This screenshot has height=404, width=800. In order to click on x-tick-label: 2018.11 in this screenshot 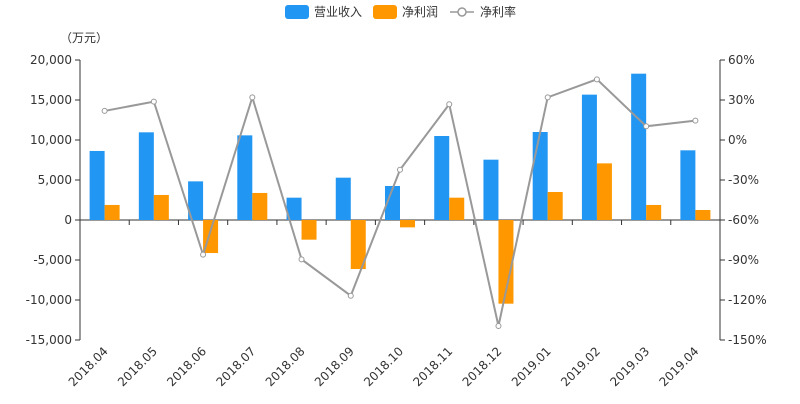, I will do `click(432, 366)`.